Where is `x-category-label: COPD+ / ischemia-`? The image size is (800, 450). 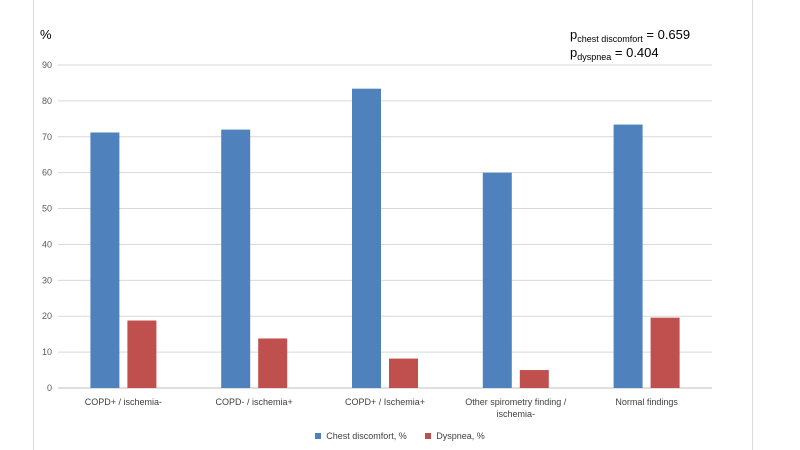
x-category-label: COPD+ / ischemia- is located at coordinates (123, 402).